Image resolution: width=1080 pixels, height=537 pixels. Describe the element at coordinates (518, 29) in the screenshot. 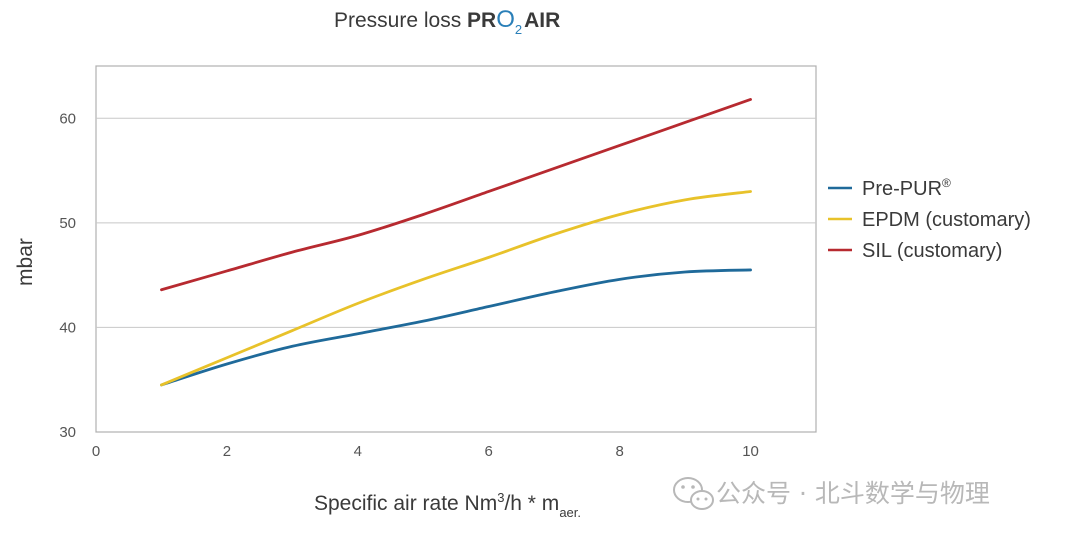

I see `title-brand-sub: 2` at that location.